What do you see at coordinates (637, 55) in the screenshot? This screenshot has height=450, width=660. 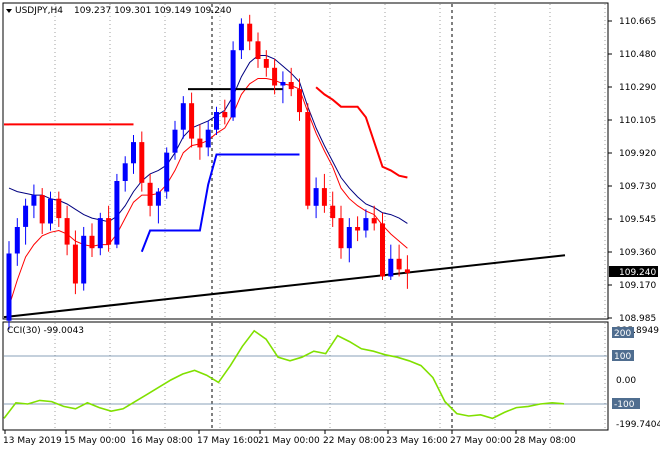 I see `price-tick-label: 110.480` at bounding box center [637, 55].